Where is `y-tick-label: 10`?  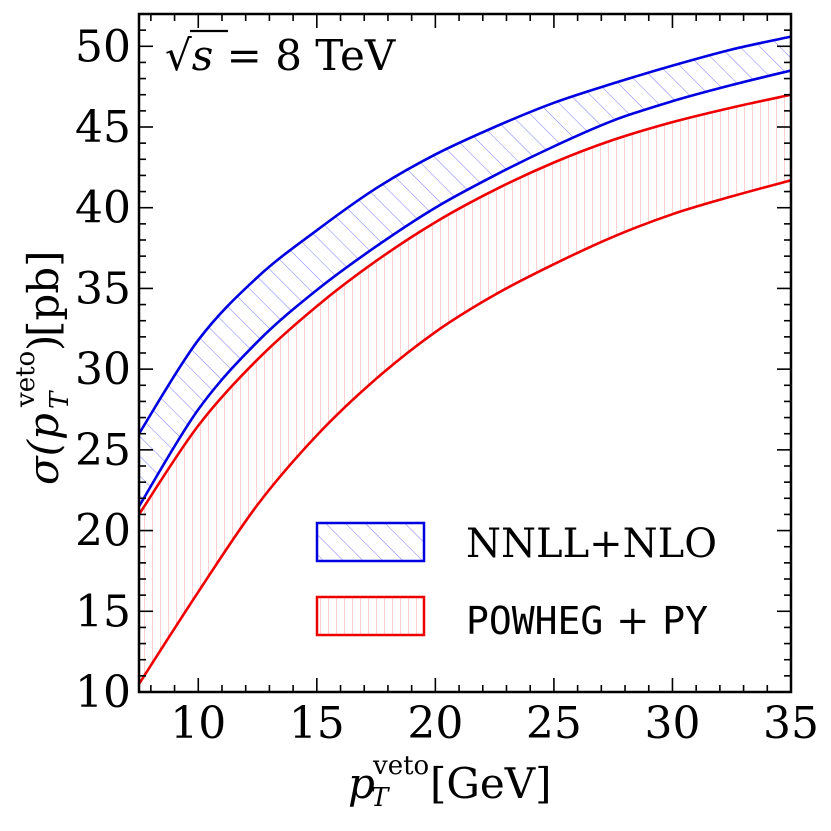 y-tick-label: 10 is located at coordinates (103, 692).